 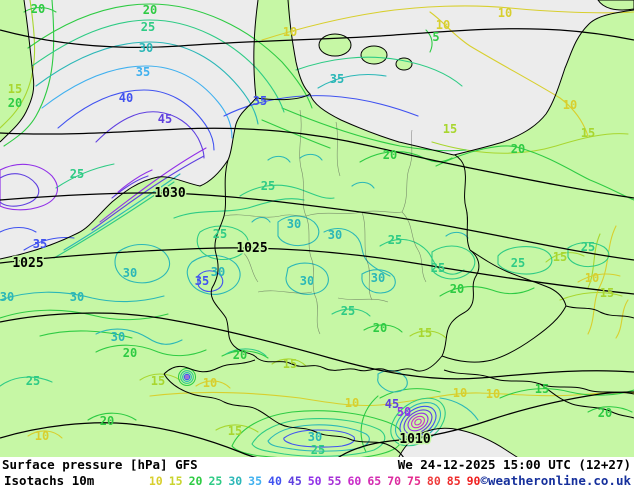 What do you see at coordinates (514, 464) in the screenshot?
I see `datetime-label: We 24-12-2025 15:00 UTC (12+27)` at bounding box center [514, 464].